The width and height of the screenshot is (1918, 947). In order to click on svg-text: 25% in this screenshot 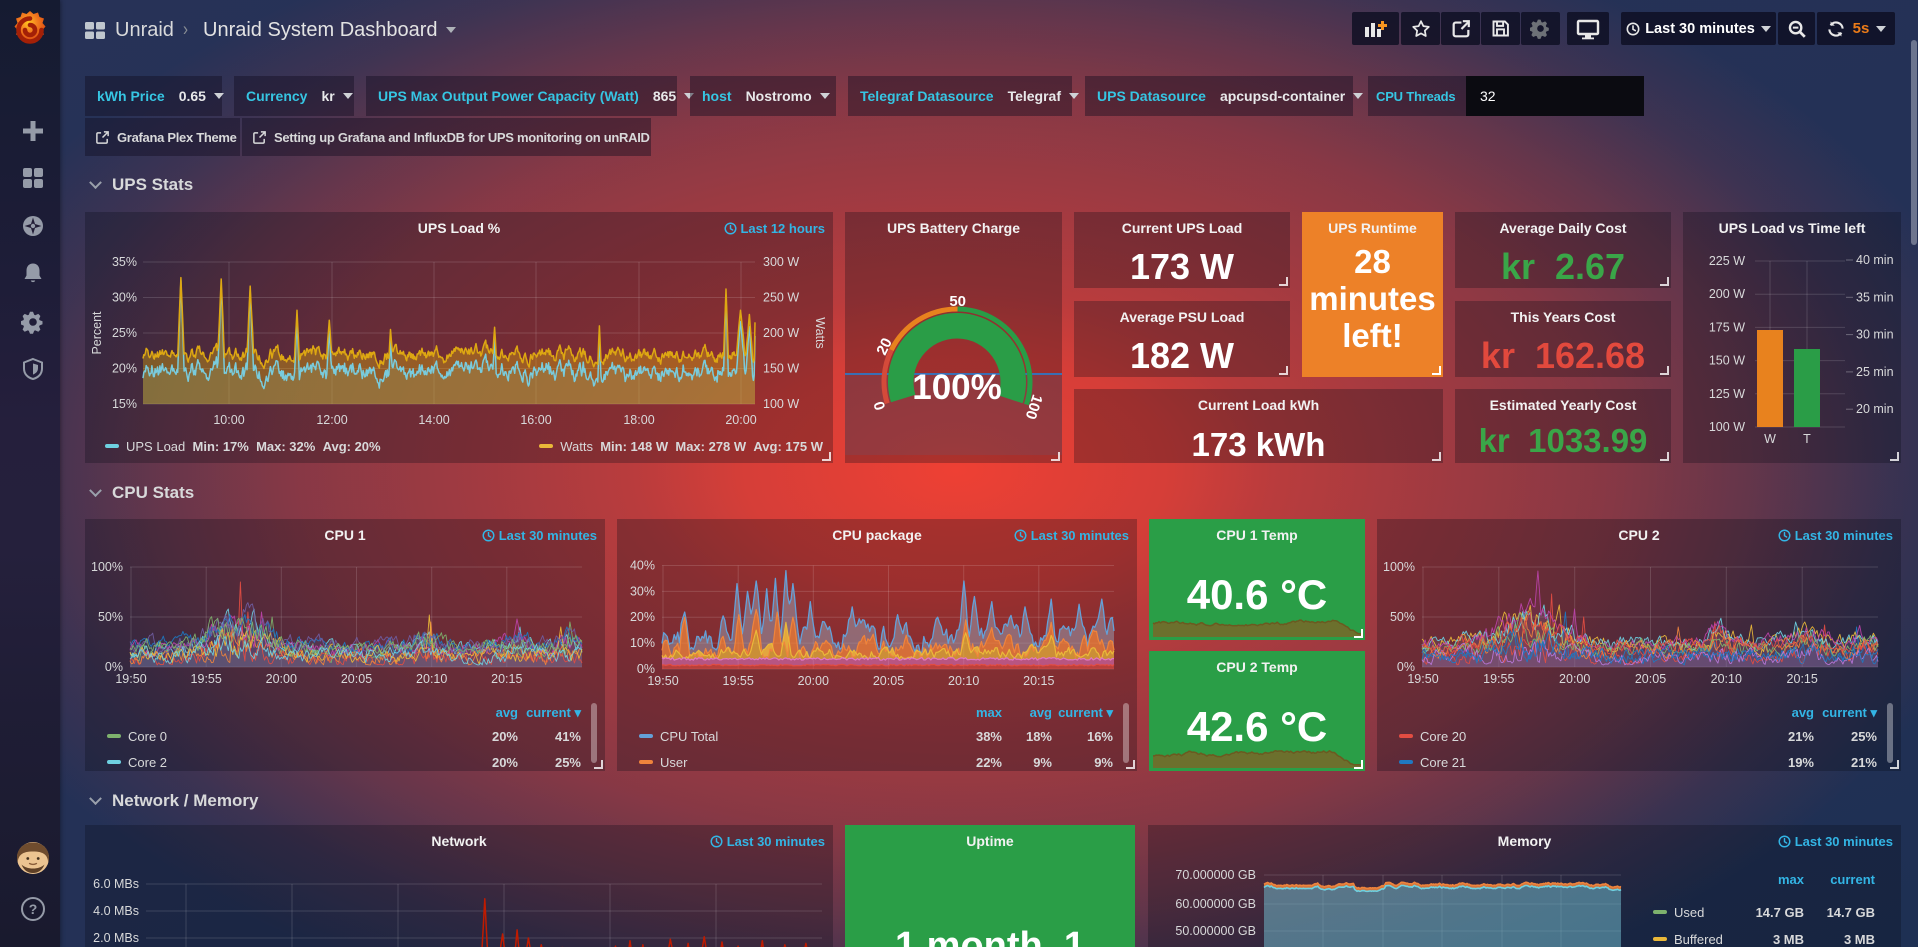, I will do `click(124, 333)`.